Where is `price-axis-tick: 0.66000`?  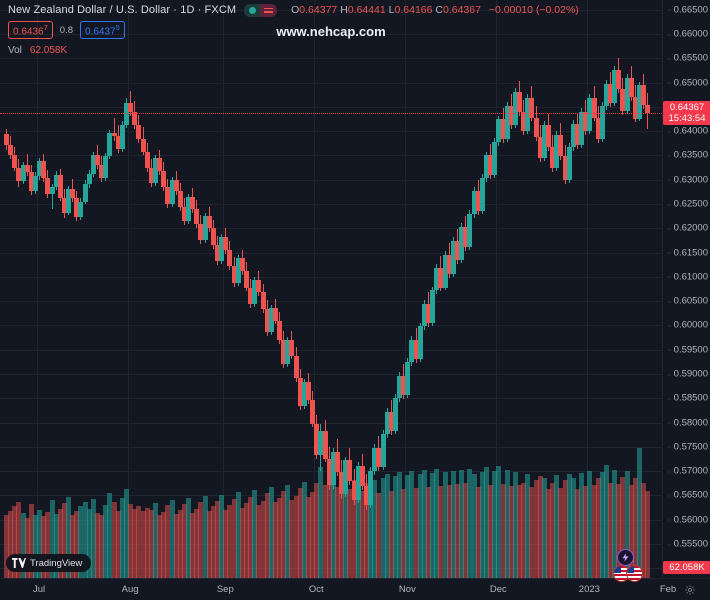
price-axis-tick: 0.66000 is located at coordinates (687, 34).